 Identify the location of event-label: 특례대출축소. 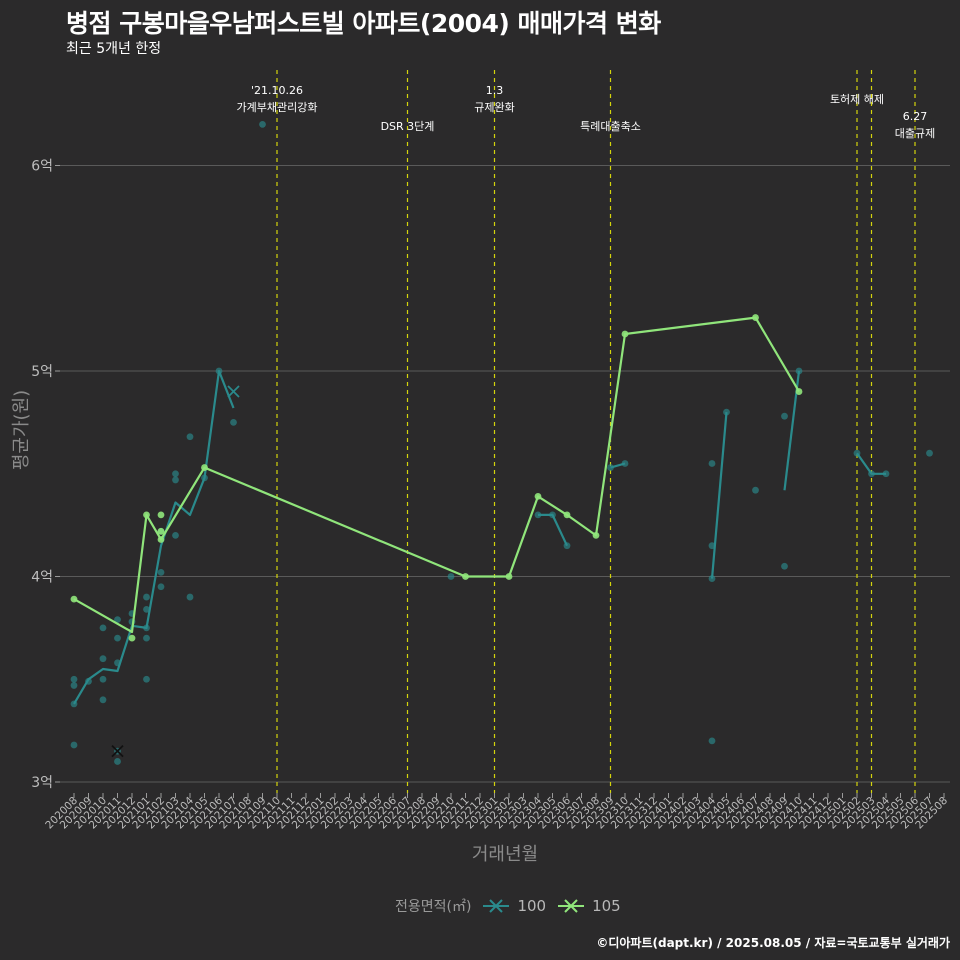
(610, 126).